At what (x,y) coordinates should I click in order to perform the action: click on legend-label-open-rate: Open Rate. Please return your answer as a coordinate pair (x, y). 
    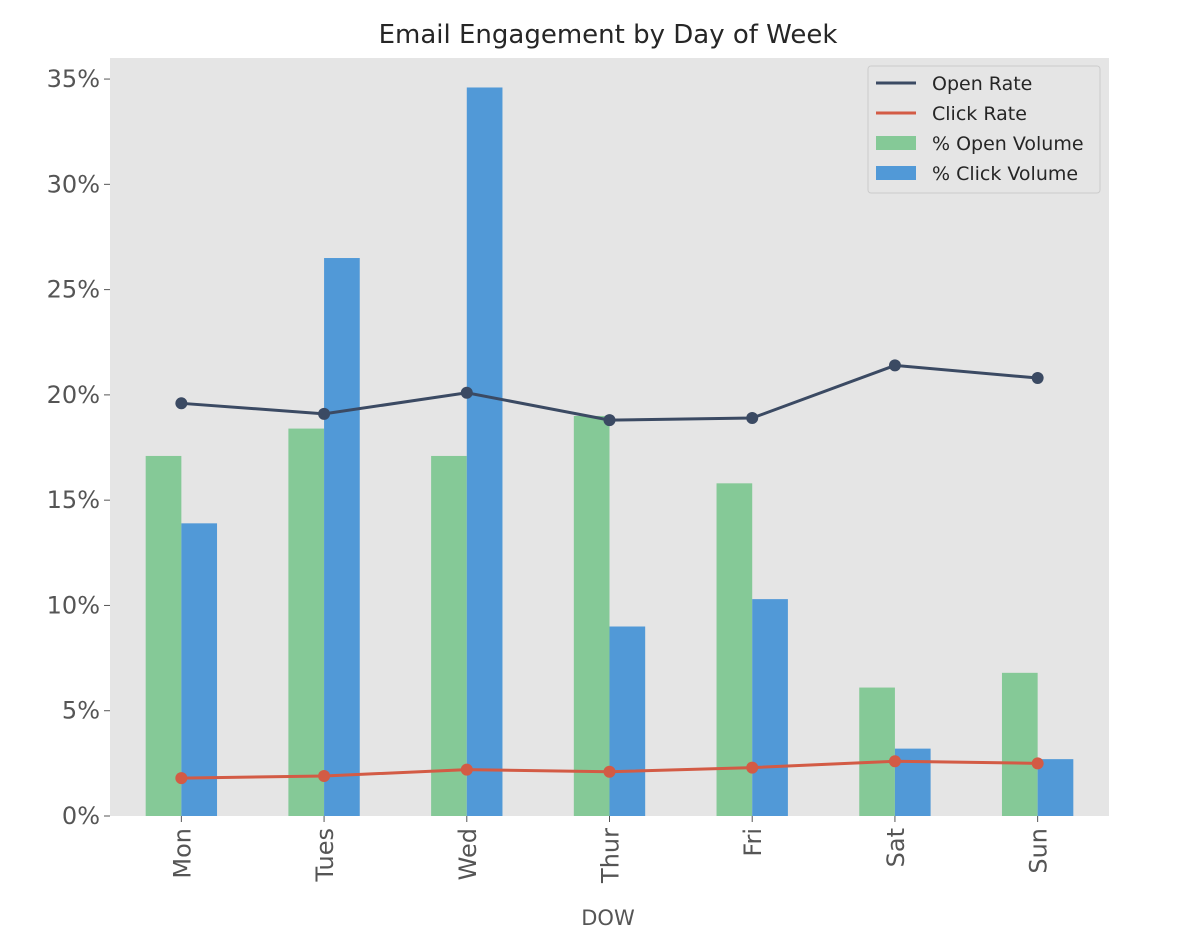
    Looking at the image, I should click on (982, 84).